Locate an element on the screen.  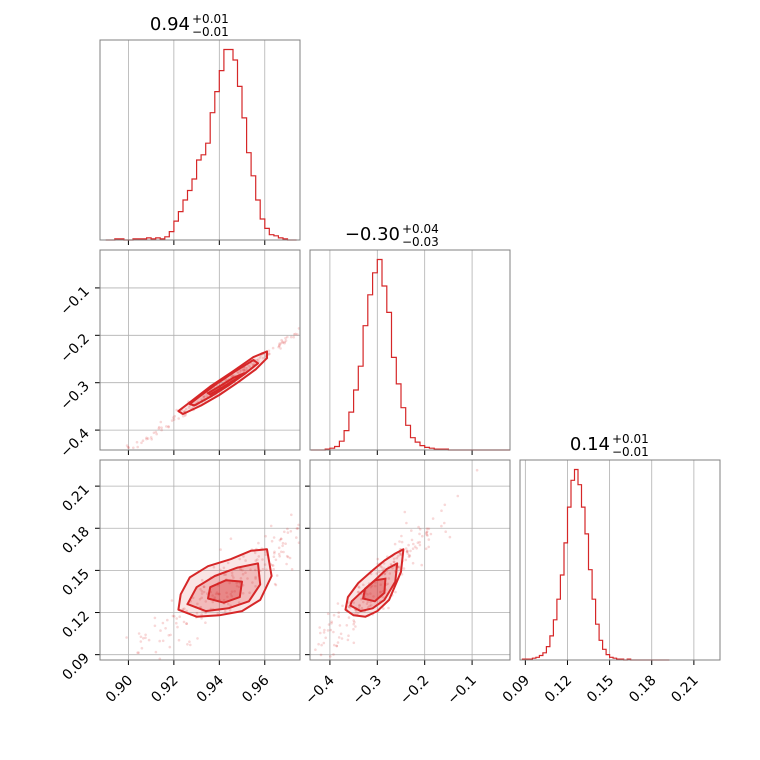
contour-inner is located at coordinates (226, 384).